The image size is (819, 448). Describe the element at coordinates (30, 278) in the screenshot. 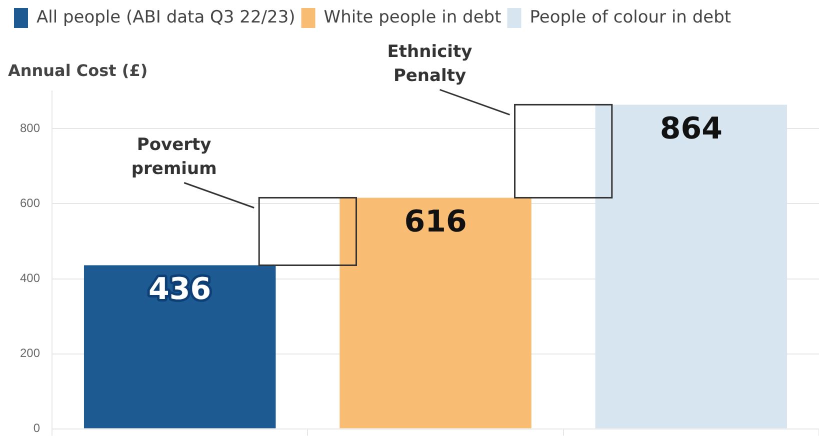

I see `y-tick-label: 400` at that location.